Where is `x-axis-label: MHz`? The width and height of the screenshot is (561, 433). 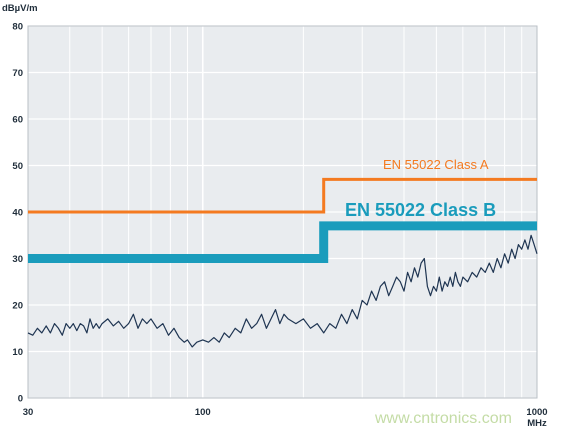 x-axis-label: MHz is located at coordinates (537, 423).